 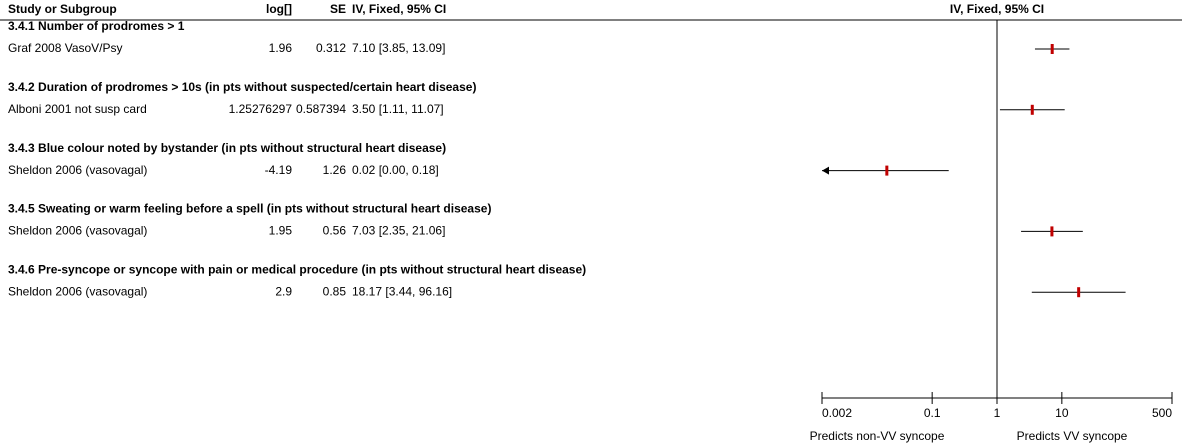 What do you see at coordinates (338, 9) in the screenshot?
I see `column-header: SE` at bounding box center [338, 9].